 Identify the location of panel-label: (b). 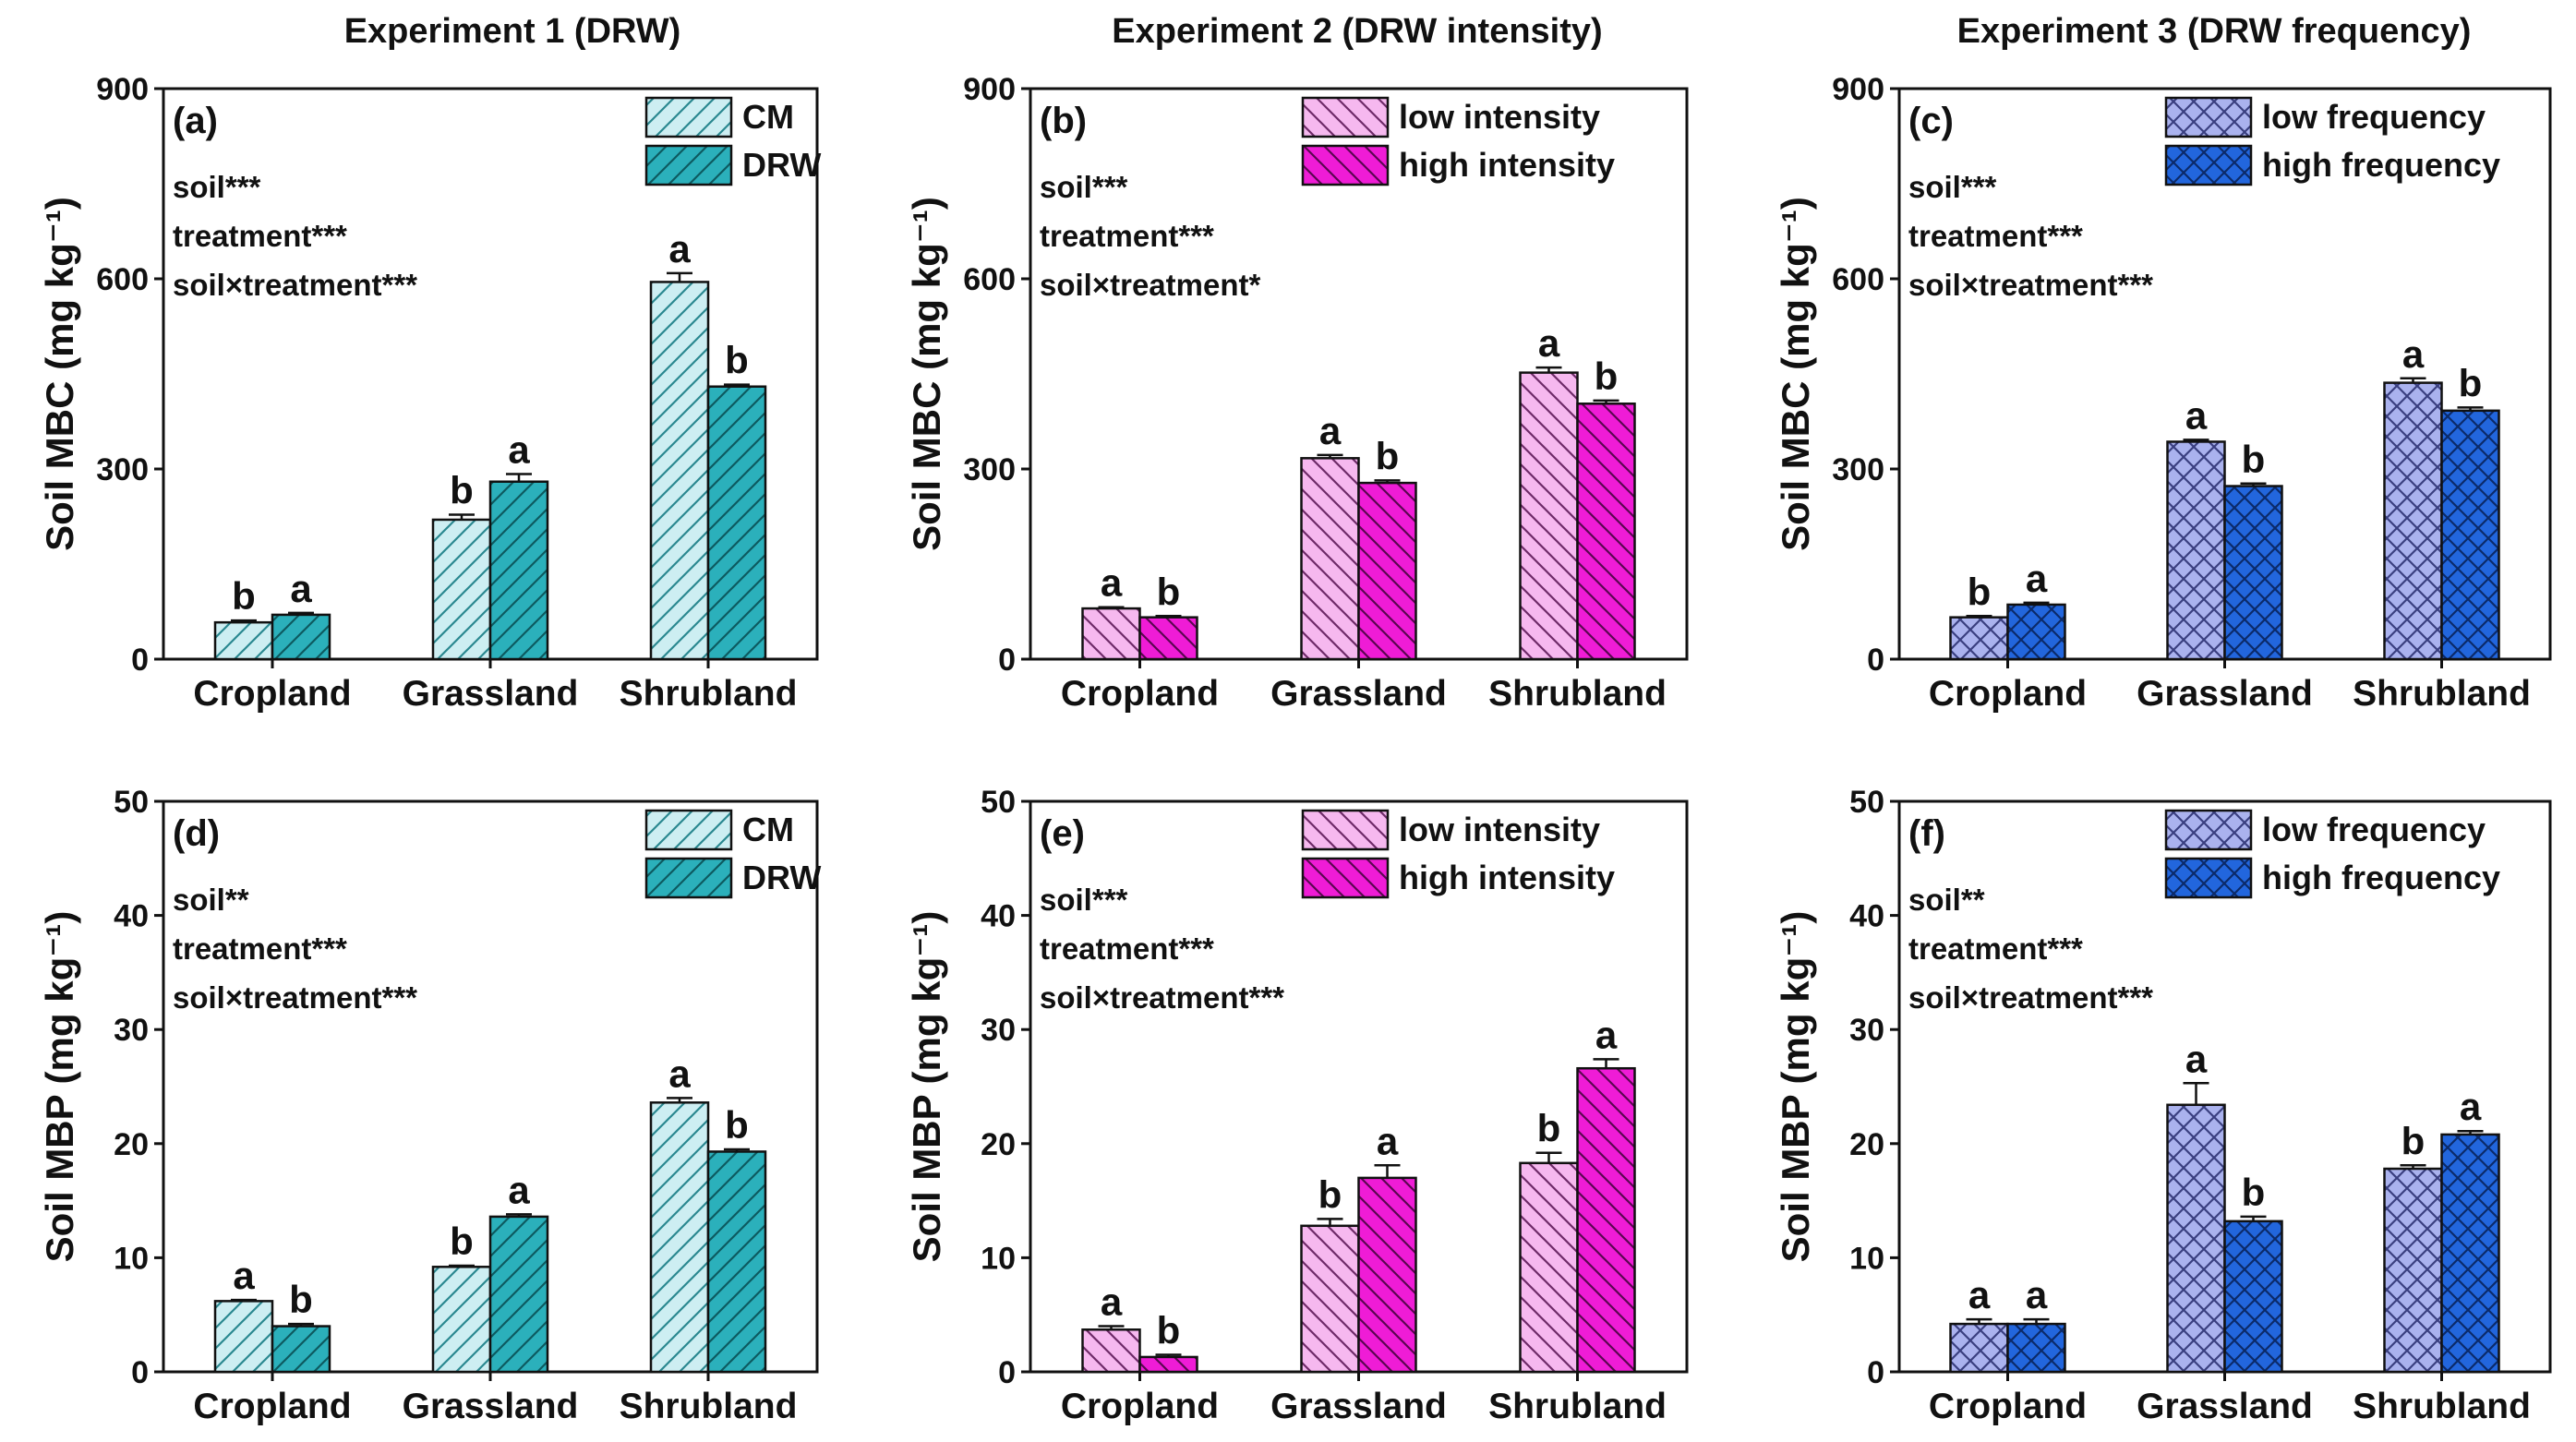
(1063, 121).